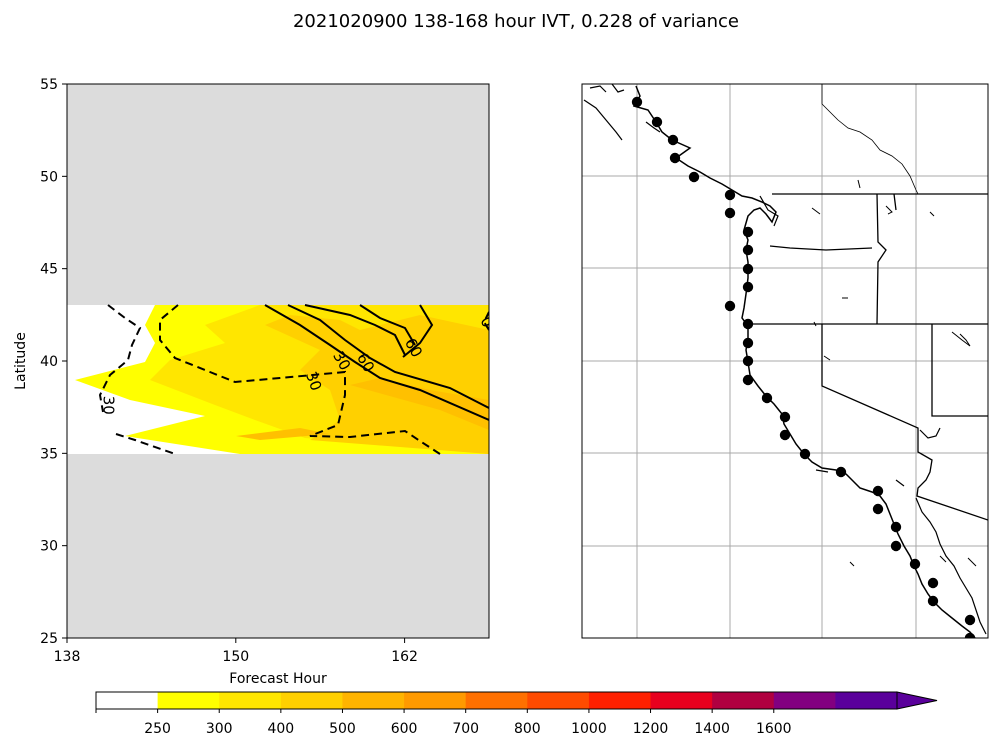  Describe the element at coordinates (951, 531) in the screenshot. I see `baja-gulf-coast` at that location.